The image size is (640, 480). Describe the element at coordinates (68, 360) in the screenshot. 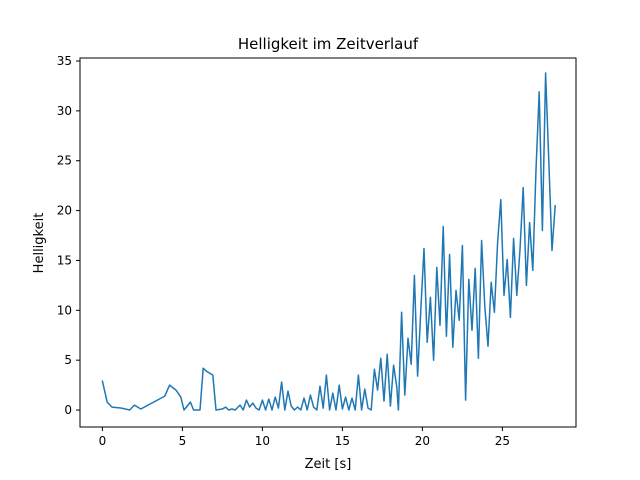

I see `y-tick-label: 5` at that location.